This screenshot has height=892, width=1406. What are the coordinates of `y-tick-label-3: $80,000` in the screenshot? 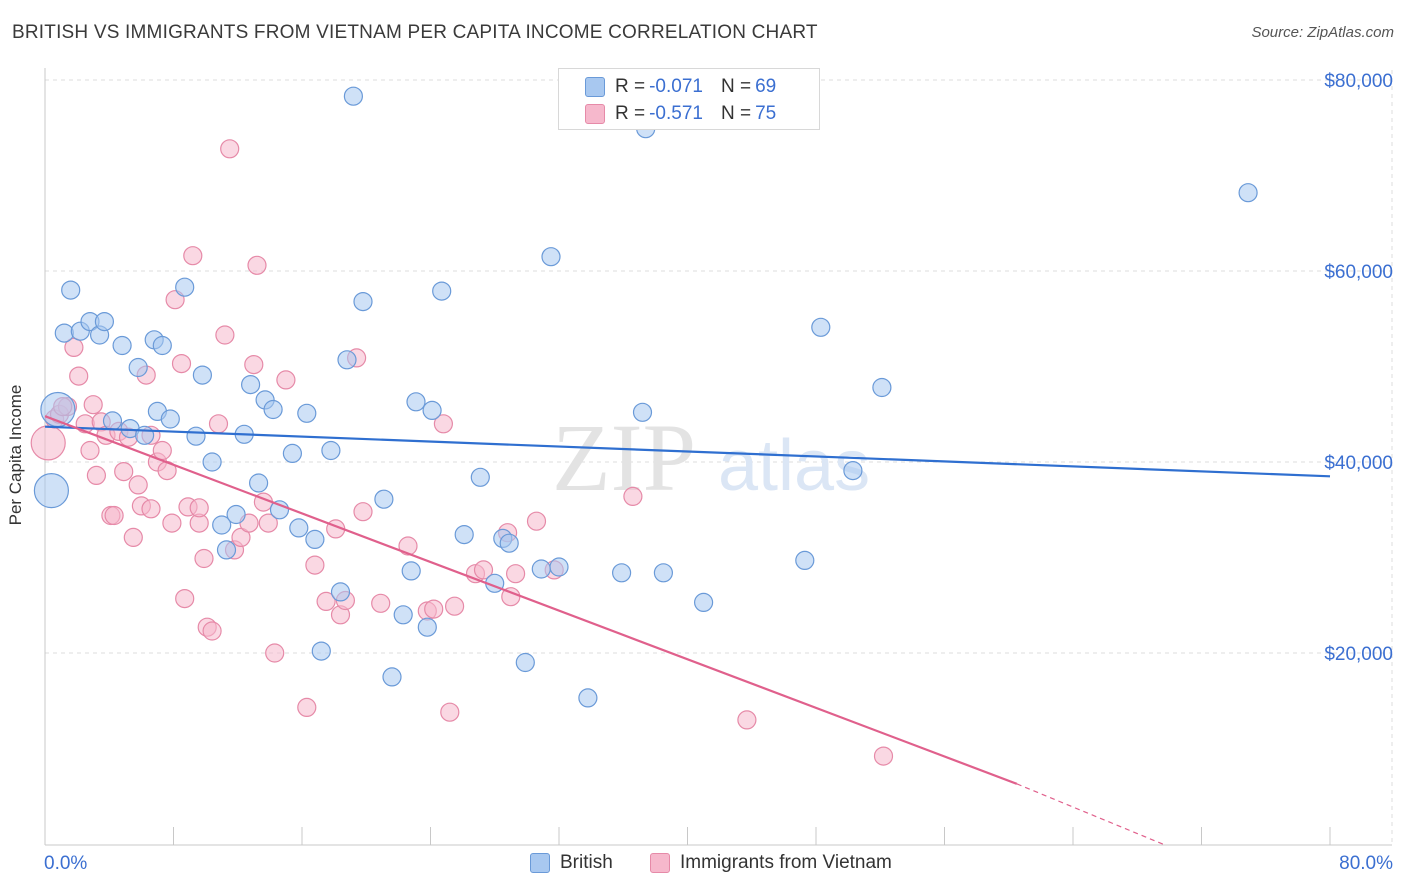 It's located at (1358, 81).